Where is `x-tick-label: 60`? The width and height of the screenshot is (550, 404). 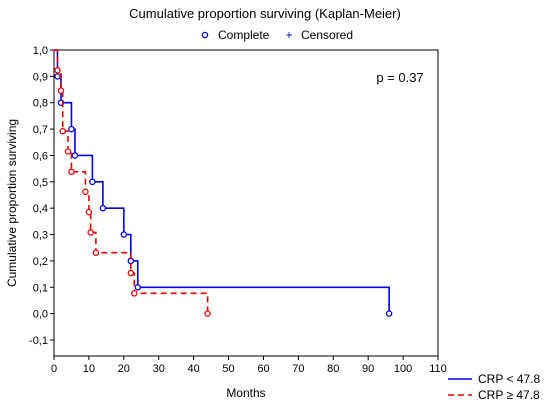
x-tick-label: 60 is located at coordinates (263, 369).